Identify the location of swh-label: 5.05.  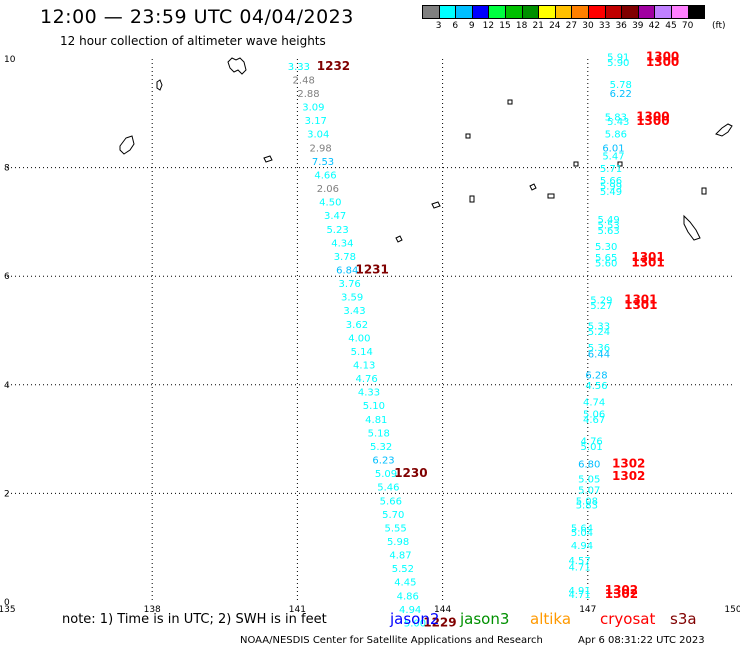
(589, 480).